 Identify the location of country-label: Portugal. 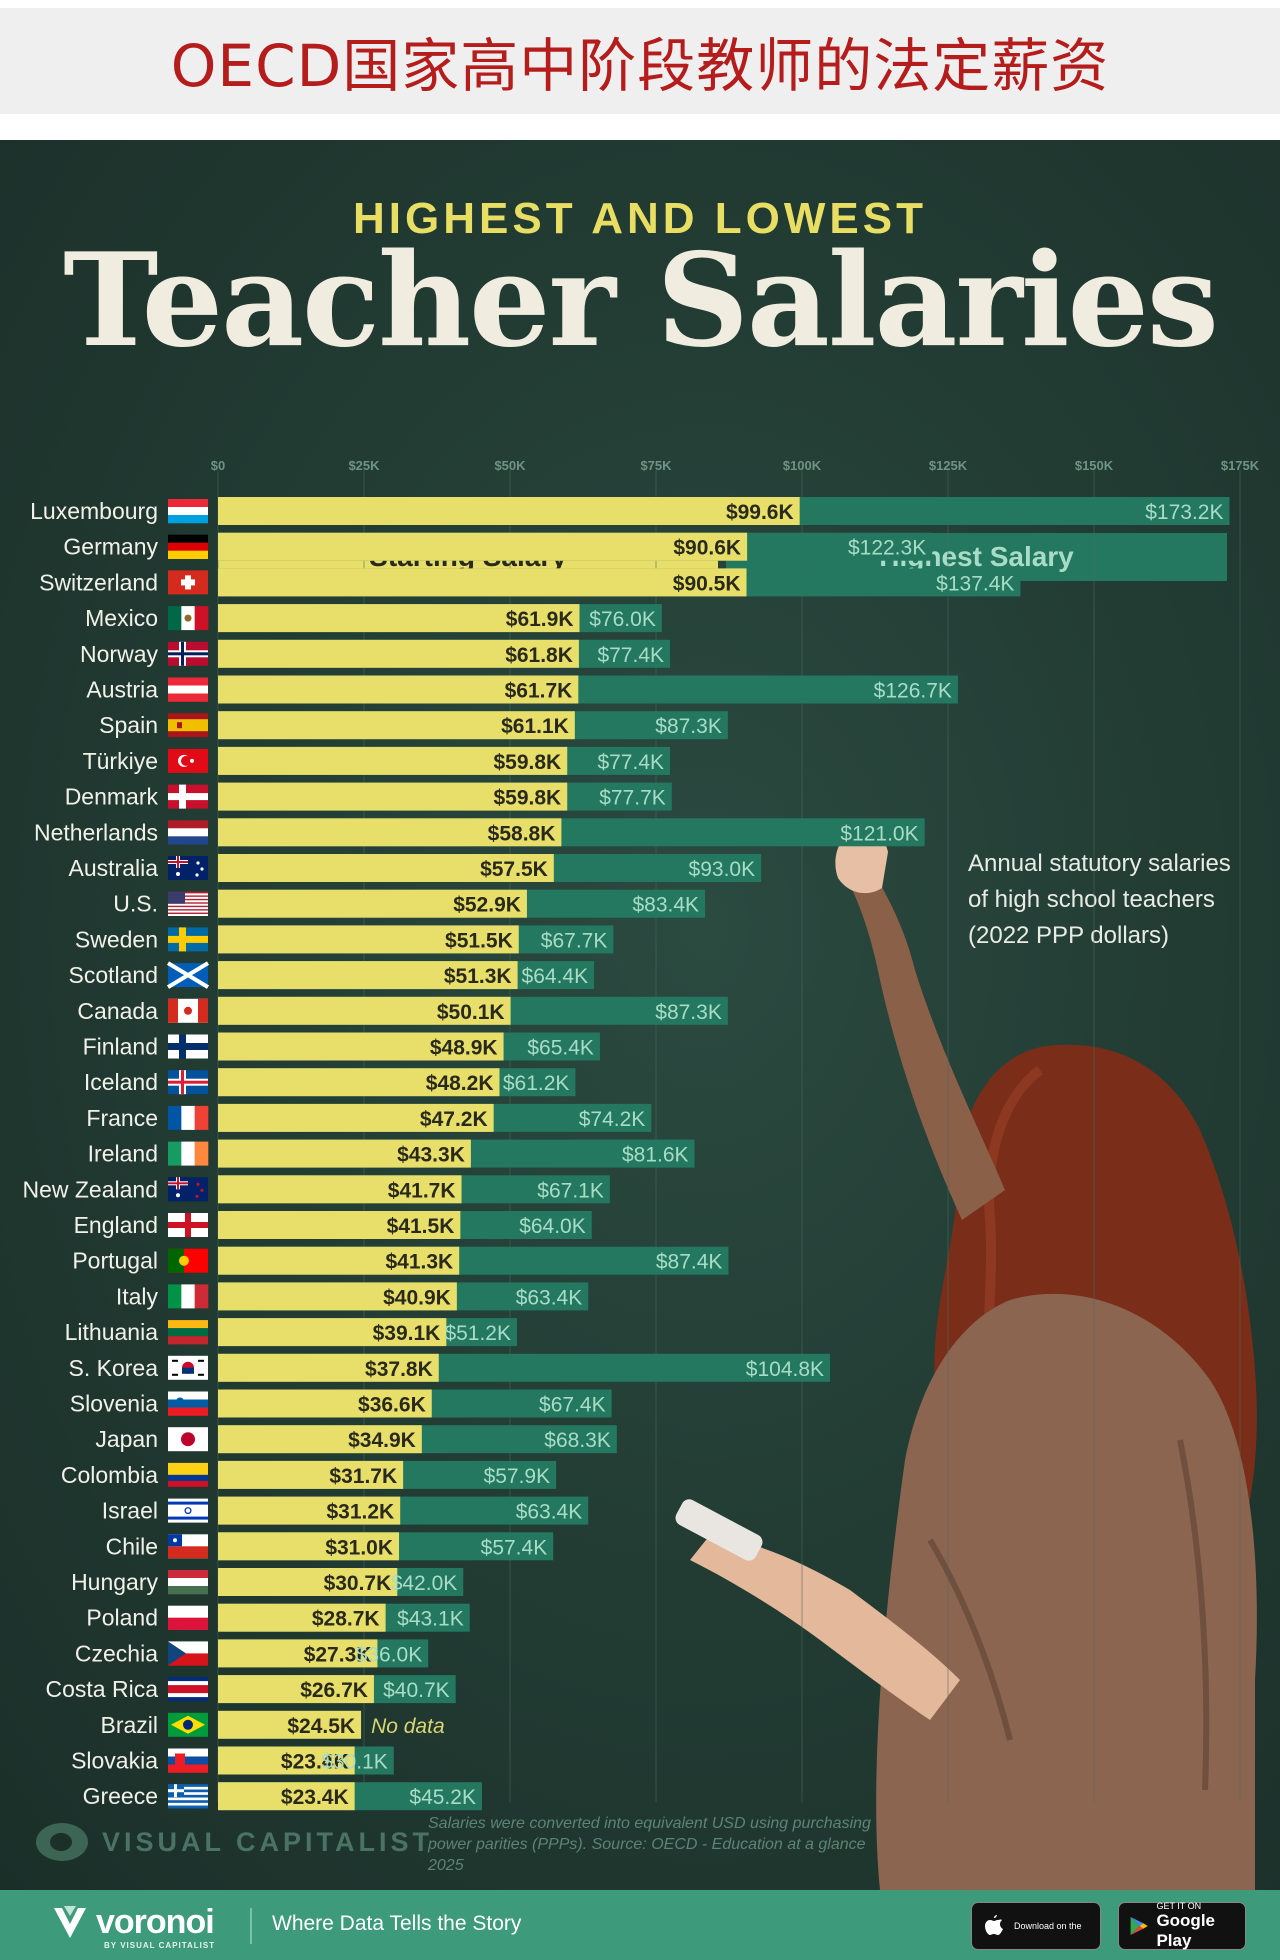
(115, 1261).